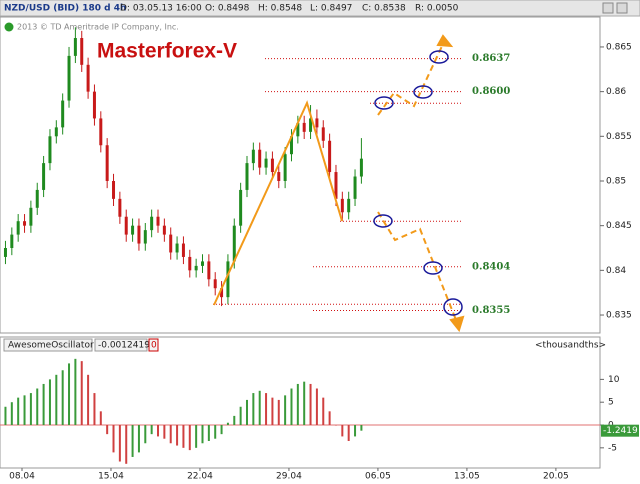 Image resolution: width=640 pixels, height=484 pixels. I want to click on bar-range: R: 0.0050, so click(437, 9).